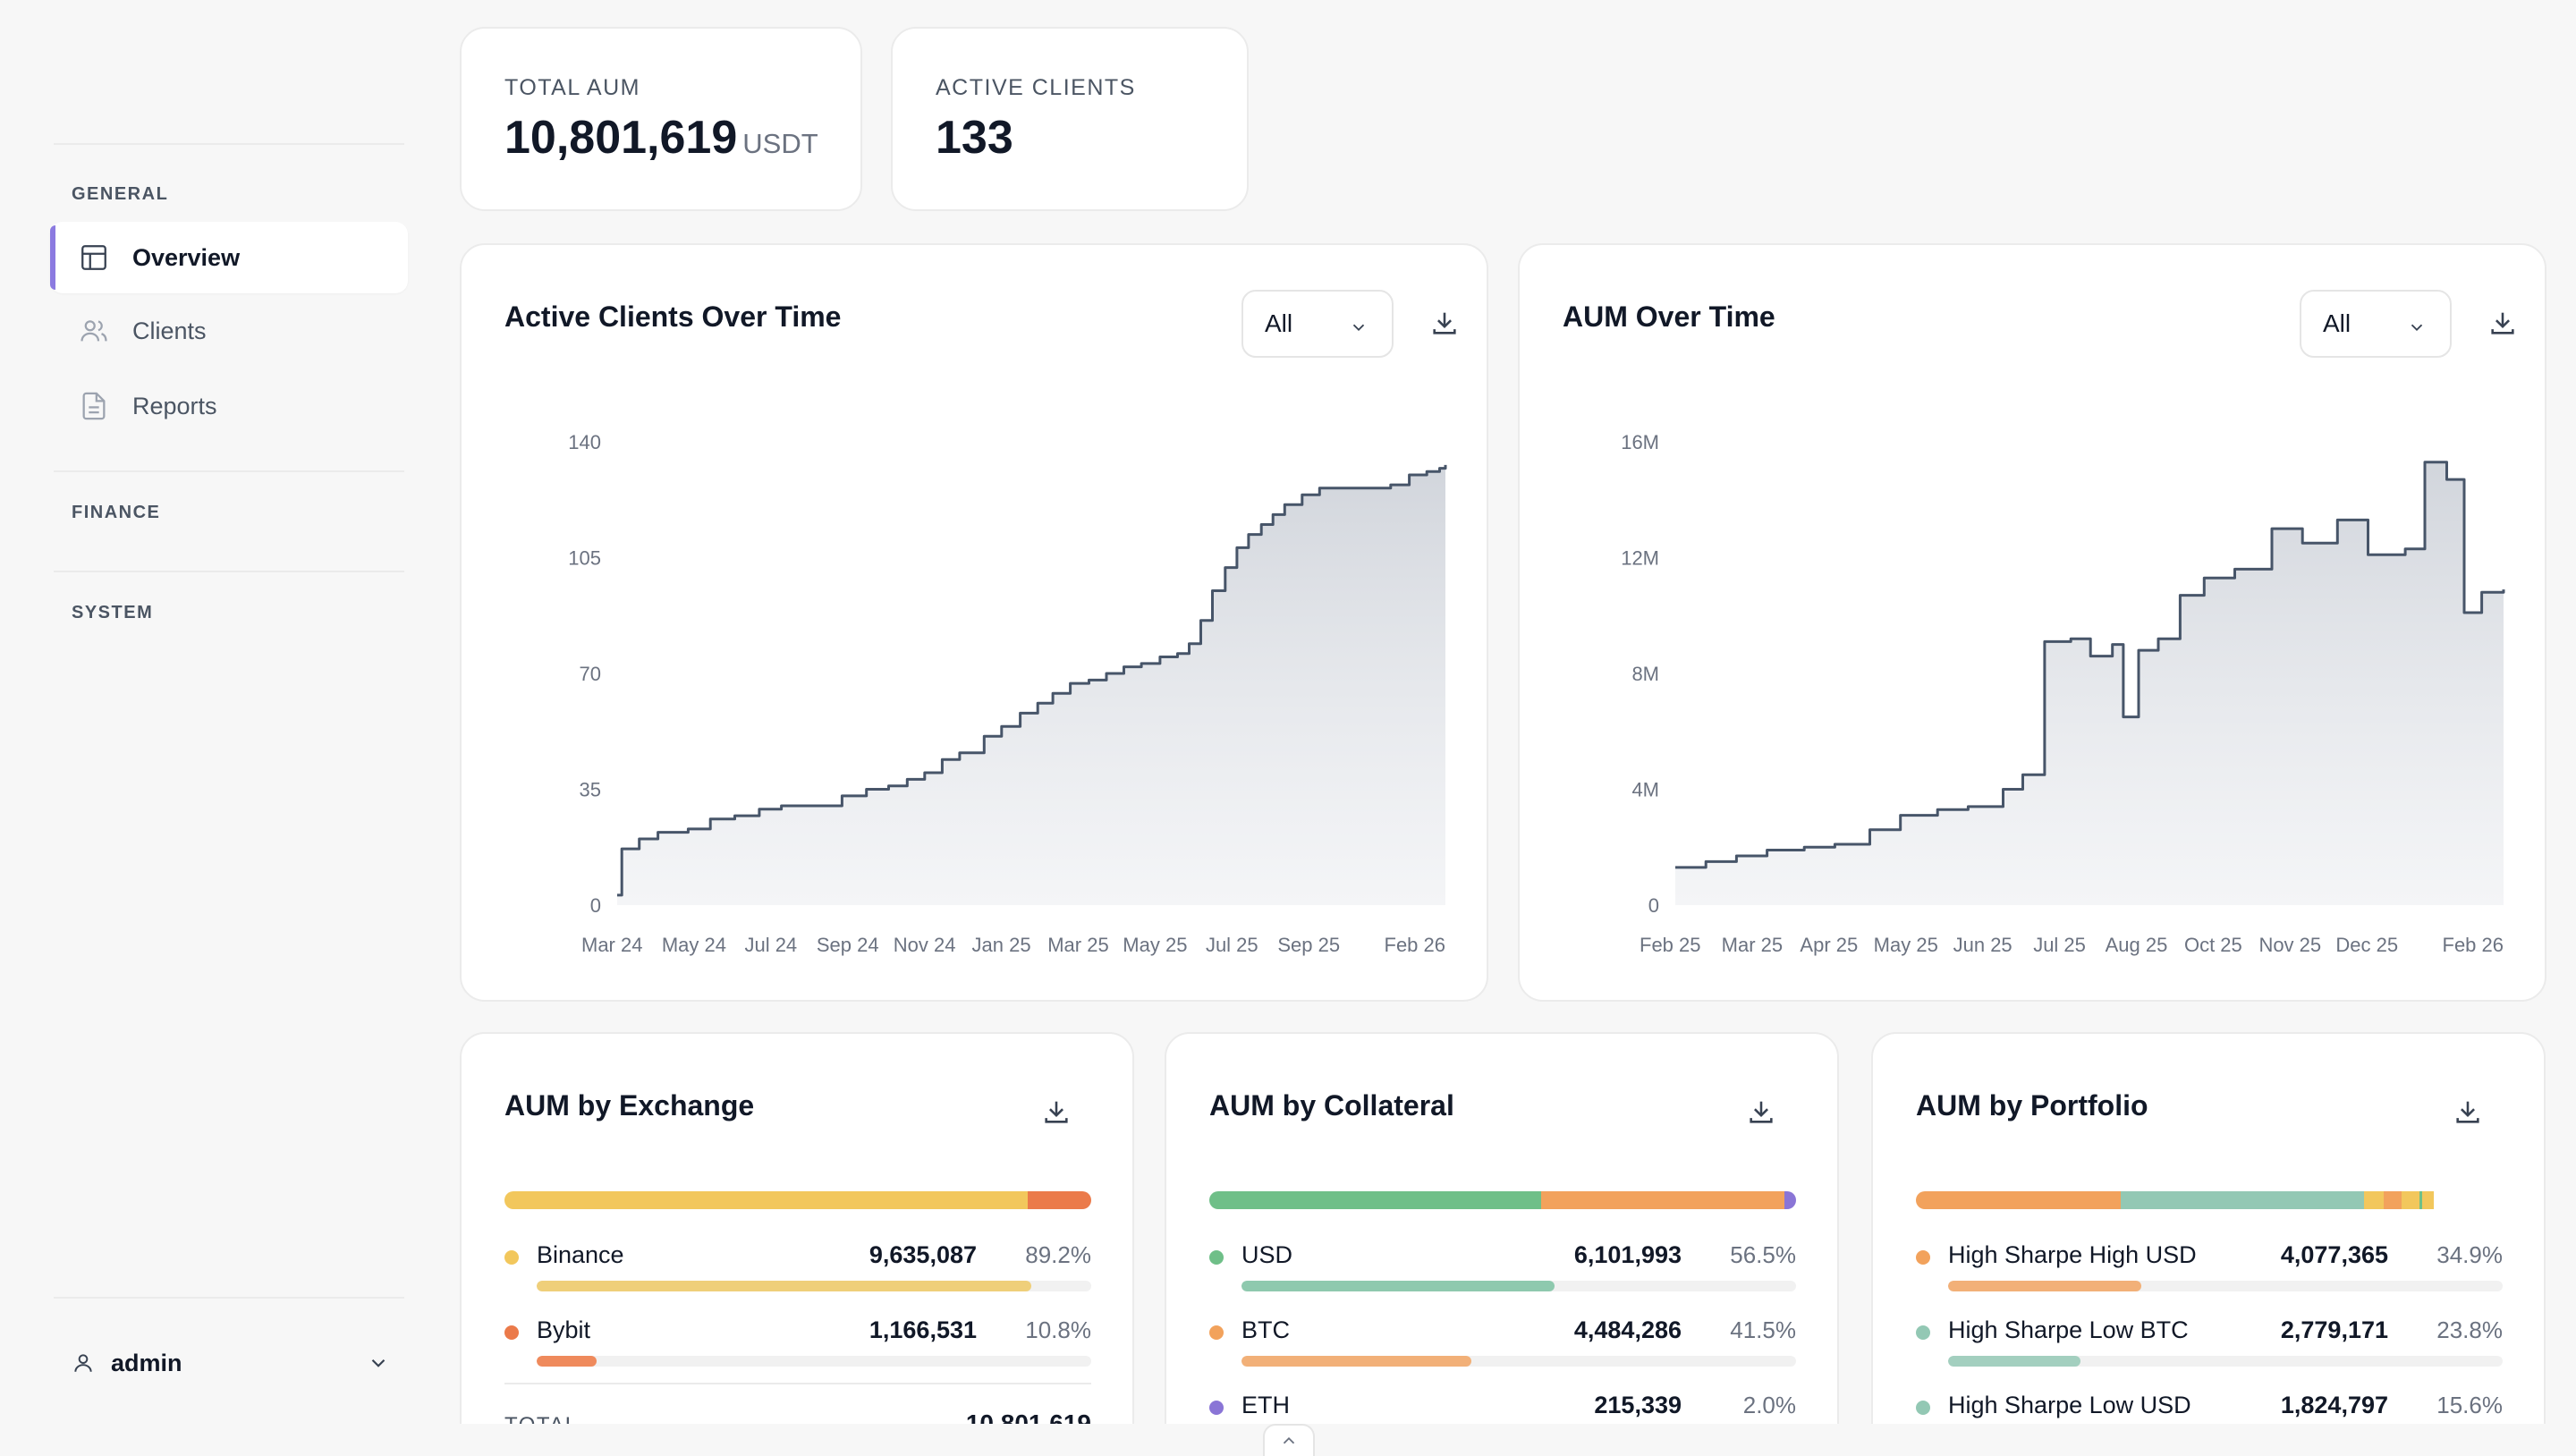 The image size is (2576, 1456). What do you see at coordinates (584, 442) in the screenshot?
I see `y-tick-label: 140` at bounding box center [584, 442].